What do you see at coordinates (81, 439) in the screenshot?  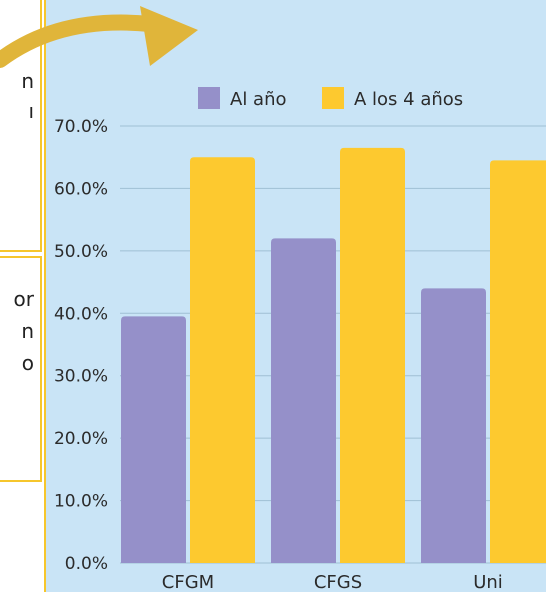 I see `y-tick-label: 20.0%` at bounding box center [81, 439].